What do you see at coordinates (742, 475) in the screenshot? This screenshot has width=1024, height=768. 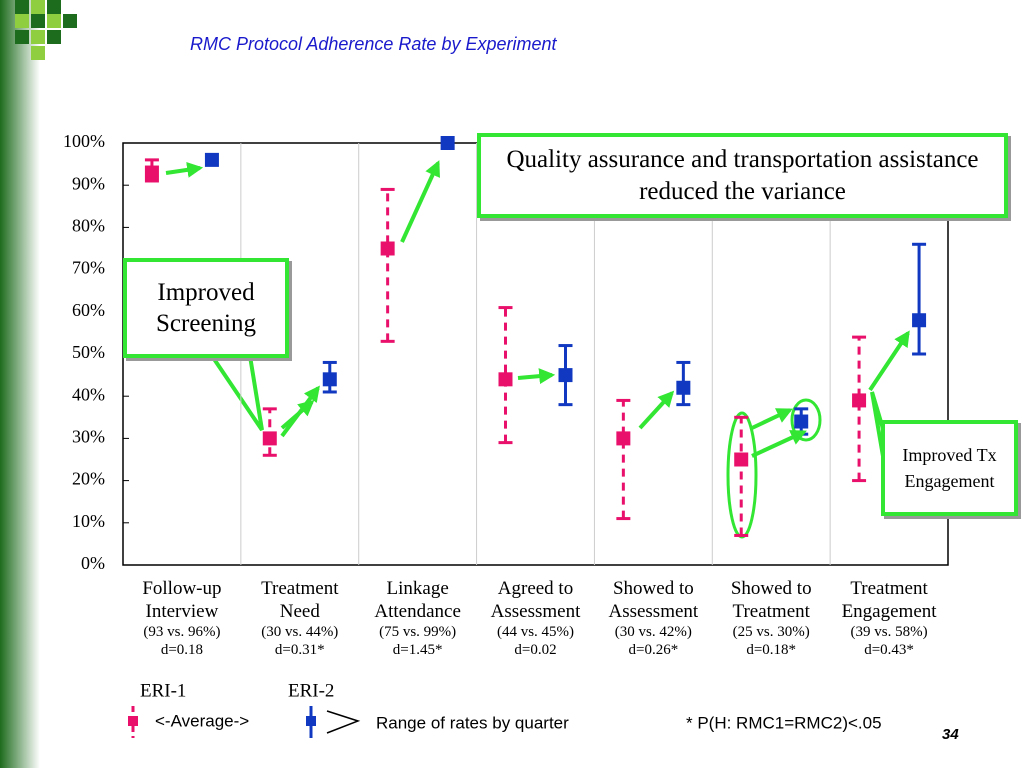 I see `highlight` at bounding box center [742, 475].